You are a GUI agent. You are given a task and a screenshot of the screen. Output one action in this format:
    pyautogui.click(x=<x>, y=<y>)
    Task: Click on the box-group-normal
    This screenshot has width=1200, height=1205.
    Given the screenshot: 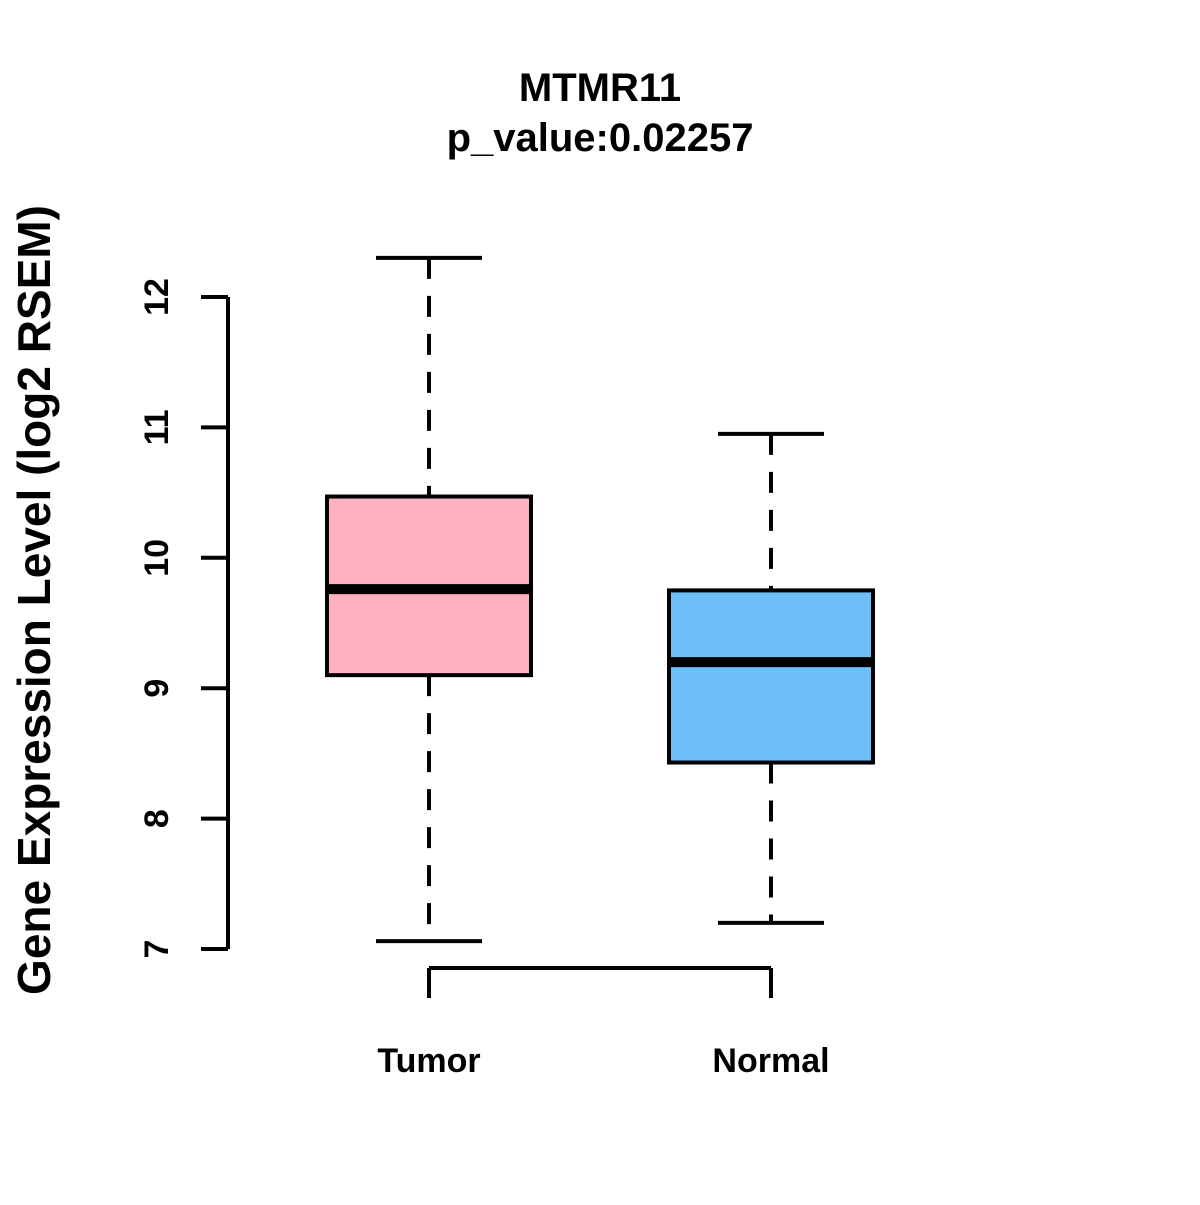 What is the action you would take?
    pyautogui.click(x=771, y=678)
    